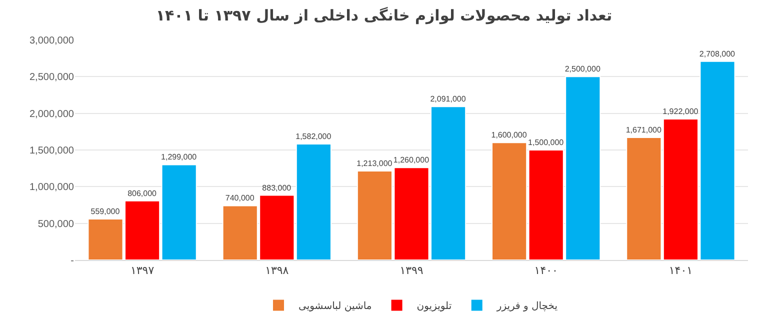  I want to click on data-label: 2,708,000, so click(717, 53).